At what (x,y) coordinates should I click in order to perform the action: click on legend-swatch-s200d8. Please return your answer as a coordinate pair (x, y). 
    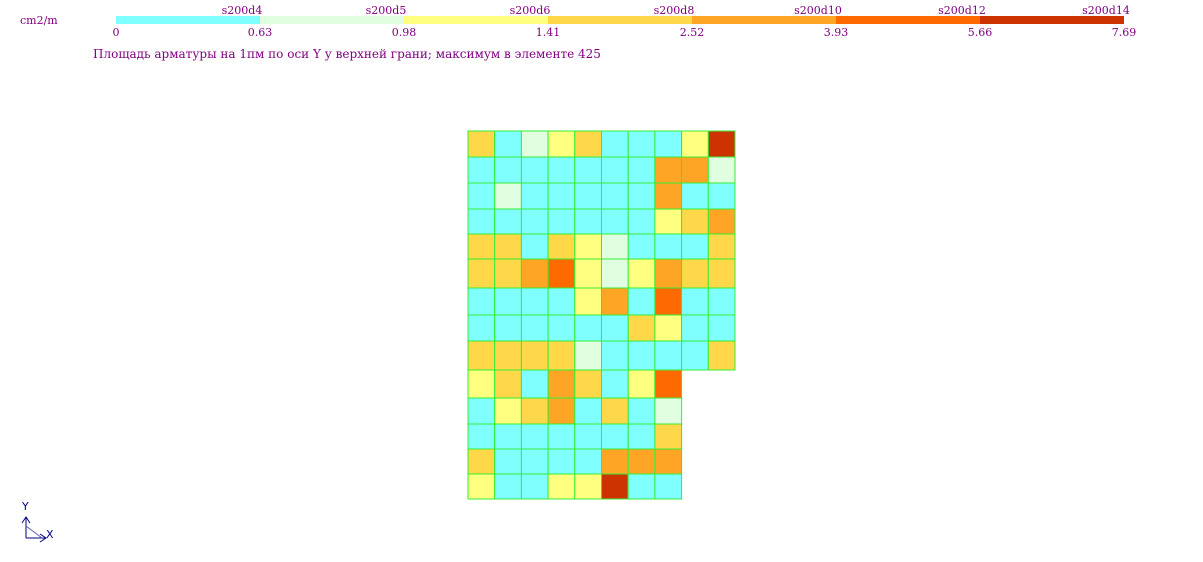
    Looking at the image, I should click on (620, 20).